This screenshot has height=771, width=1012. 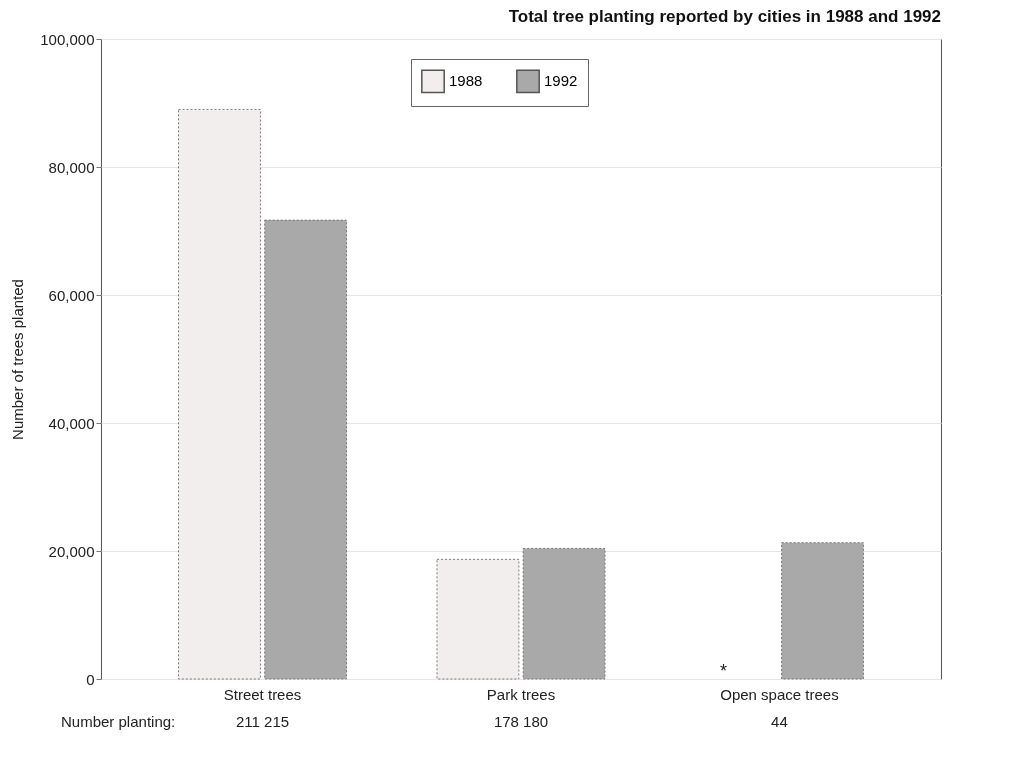 What do you see at coordinates (724, 16) in the screenshot?
I see `chart-title: Total tree planting reported by cities in 1988 and 1992` at bounding box center [724, 16].